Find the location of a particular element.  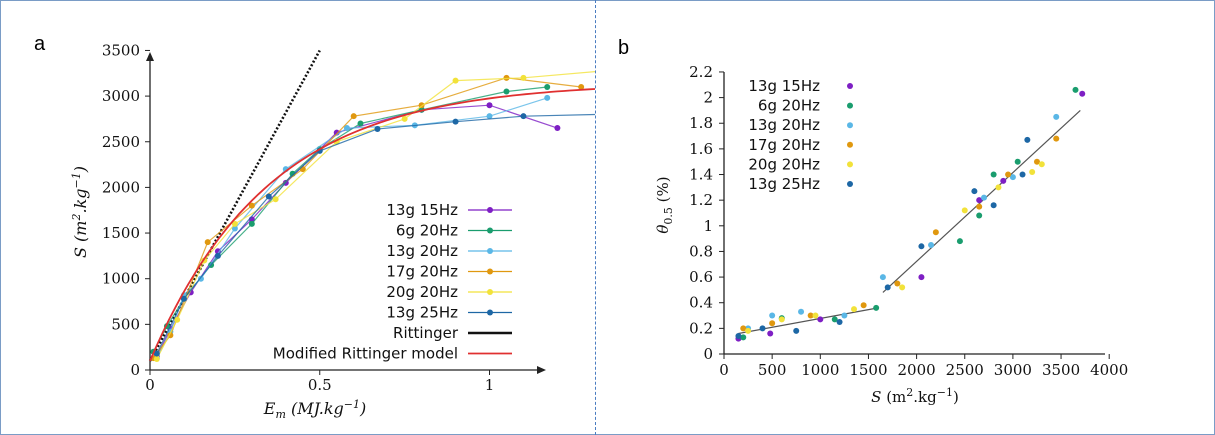

x-tick-label: 1000 is located at coordinates (820, 370).